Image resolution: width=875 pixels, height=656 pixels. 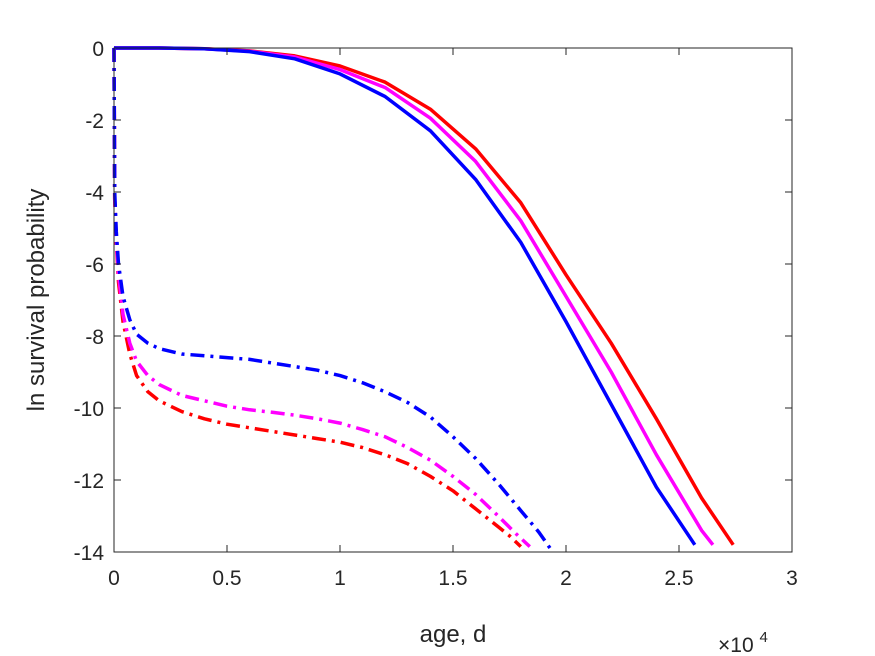 I want to click on y-tick-label: -14, so click(x=89, y=553).